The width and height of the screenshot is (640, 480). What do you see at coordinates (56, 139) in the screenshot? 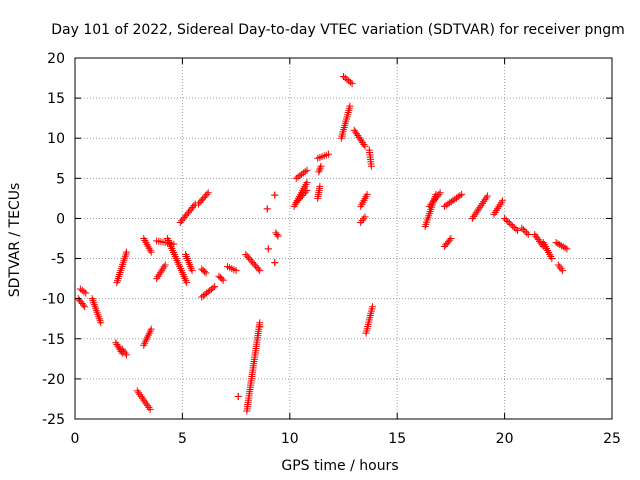
I see `y-tick-label: 10` at bounding box center [56, 139].